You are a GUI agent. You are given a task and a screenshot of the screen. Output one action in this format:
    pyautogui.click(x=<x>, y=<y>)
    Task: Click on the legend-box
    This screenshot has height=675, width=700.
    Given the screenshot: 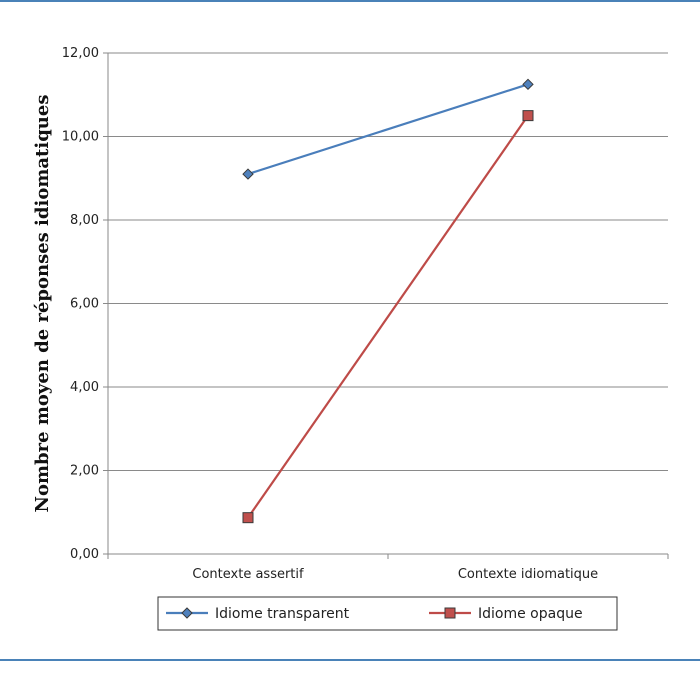 What is the action you would take?
    pyautogui.click(x=387, y=613)
    